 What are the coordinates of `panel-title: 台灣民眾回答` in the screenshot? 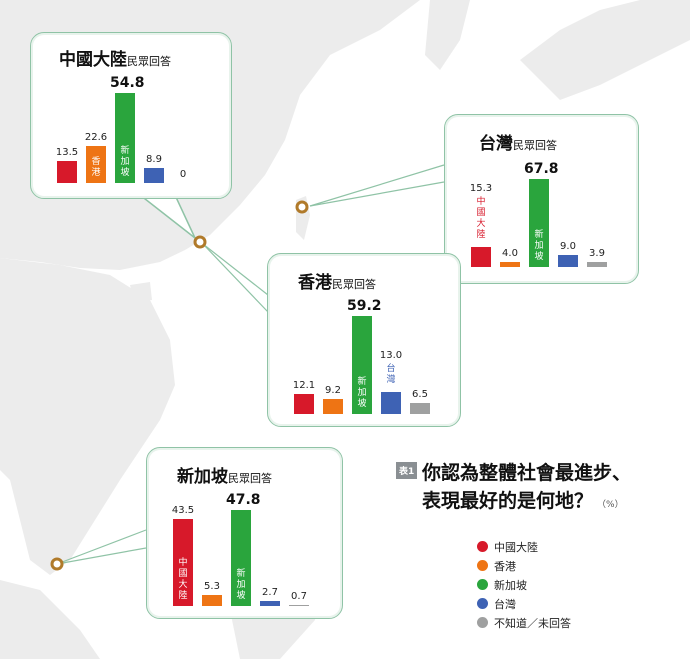 It's located at (518, 141).